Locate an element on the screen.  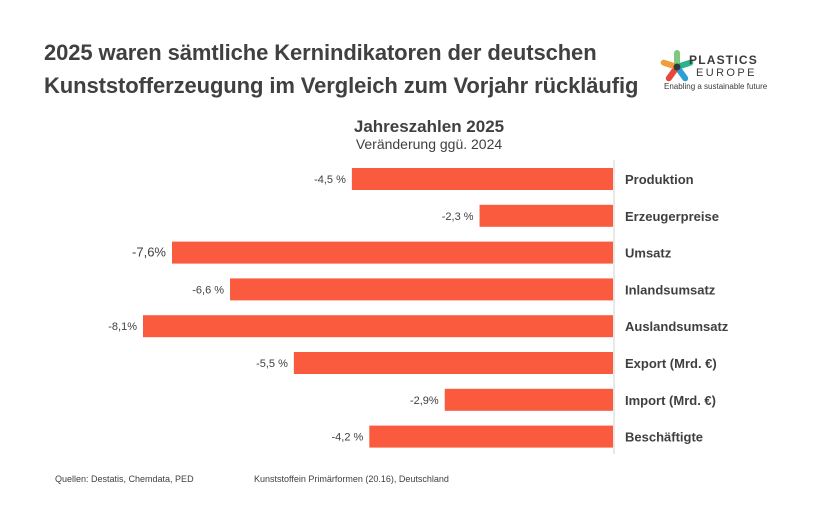
value-label: -4,5 % is located at coordinates (330, 180).